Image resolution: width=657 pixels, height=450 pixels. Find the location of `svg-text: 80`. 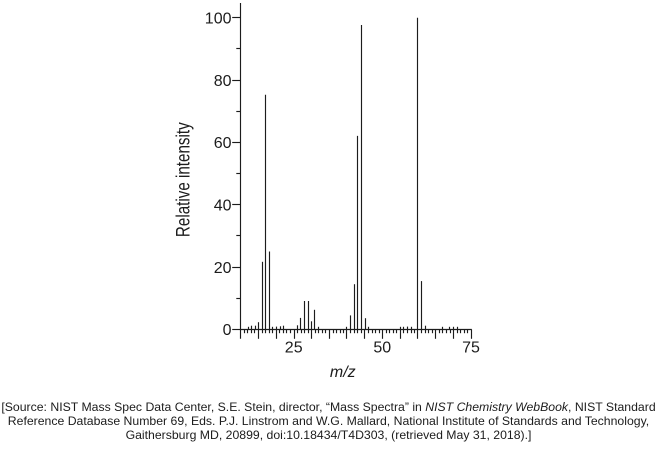

svg-text: 80 is located at coordinates (223, 81).